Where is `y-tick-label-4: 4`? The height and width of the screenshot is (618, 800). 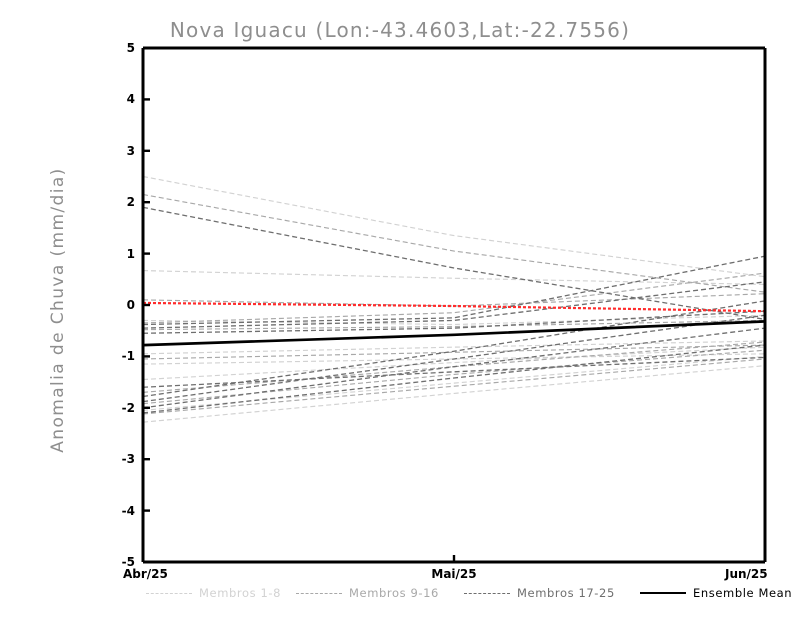 y-tick-label-4: 4 is located at coordinates (130, 99).